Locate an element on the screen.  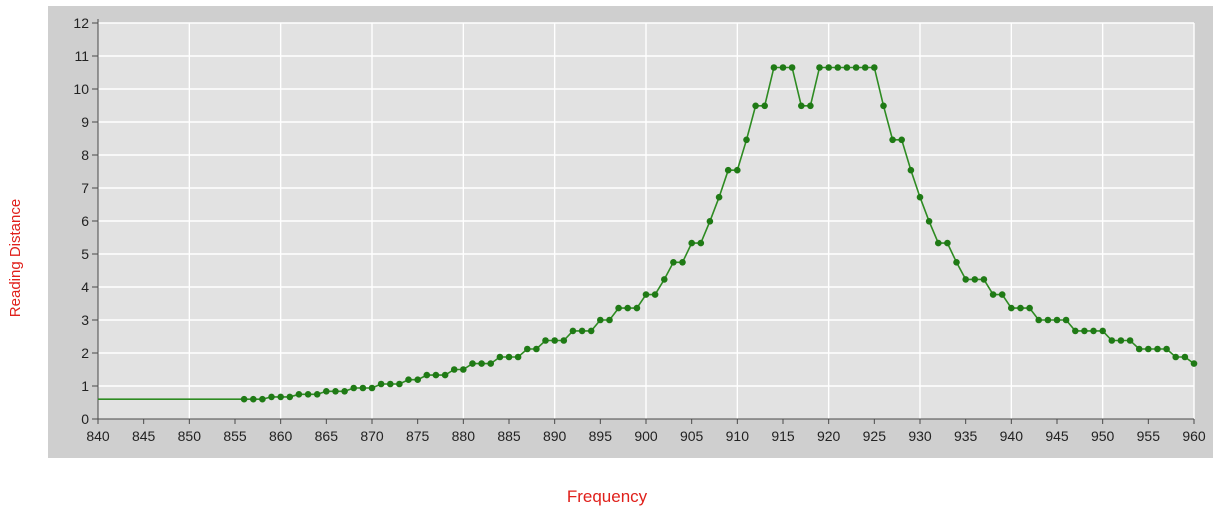
y-tick-label: 10 is located at coordinates (81, 89).